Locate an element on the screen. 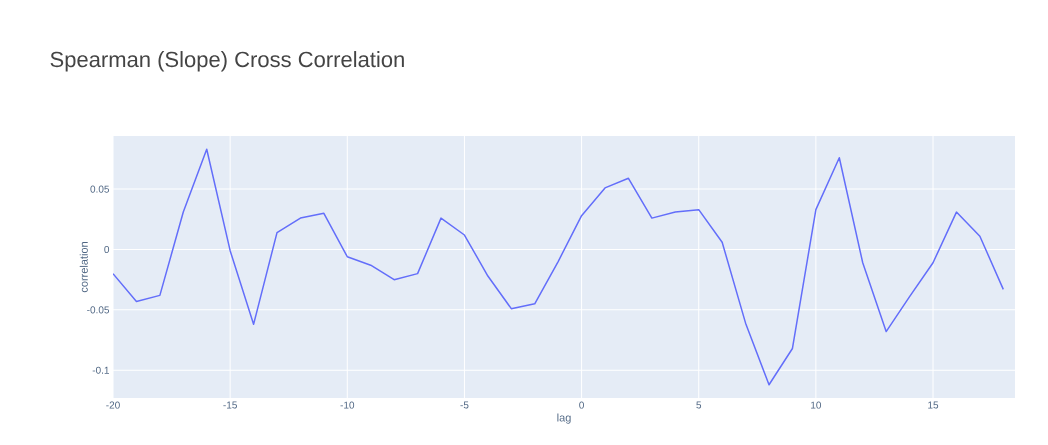  x-tick-label: -5 is located at coordinates (464, 405).